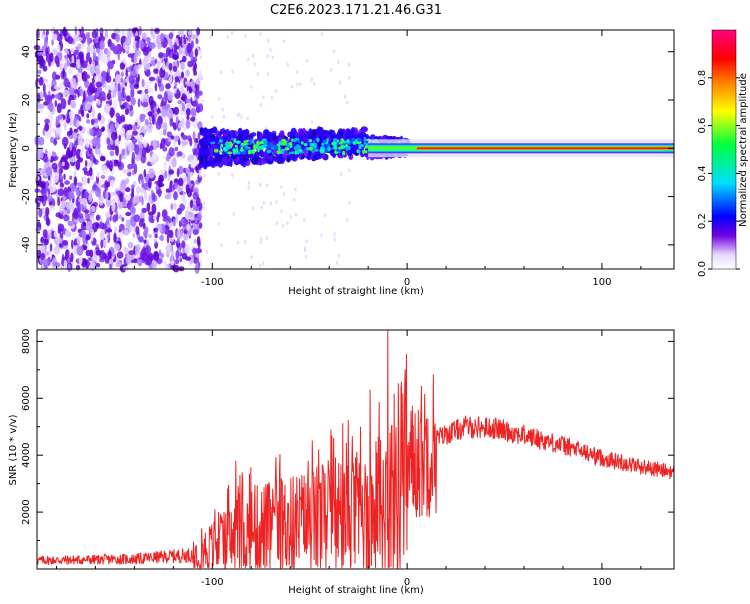 The image size is (750, 604). I want to click on chart-title: C2E6.2023.171.21.46.G31, so click(356, 10).